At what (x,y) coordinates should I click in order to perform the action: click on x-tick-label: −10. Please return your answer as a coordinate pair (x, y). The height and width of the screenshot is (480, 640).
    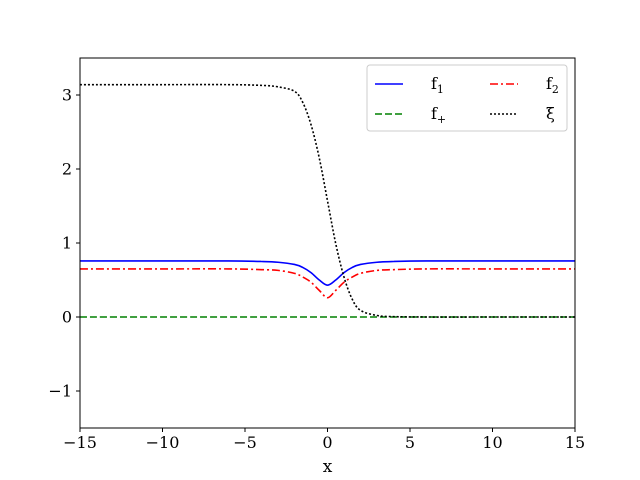
    Looking at the image, I should click on (163, 442).